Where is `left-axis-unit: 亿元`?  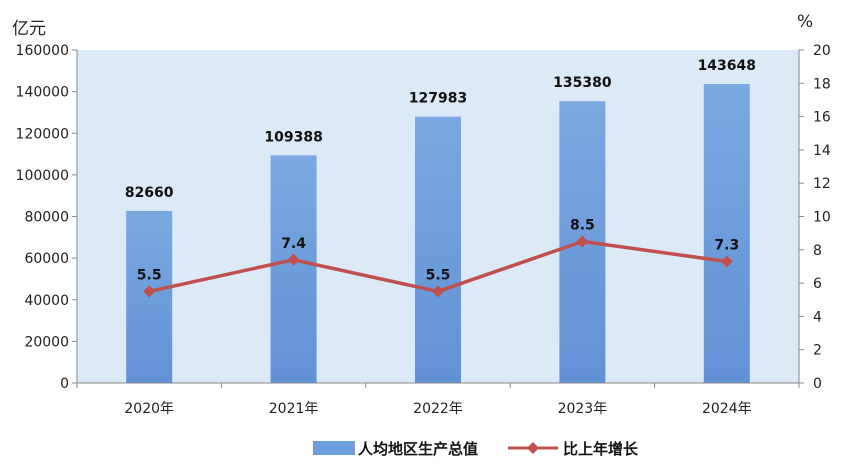 left-axis-unit: 亿元 is located at coordinates (29, 29).